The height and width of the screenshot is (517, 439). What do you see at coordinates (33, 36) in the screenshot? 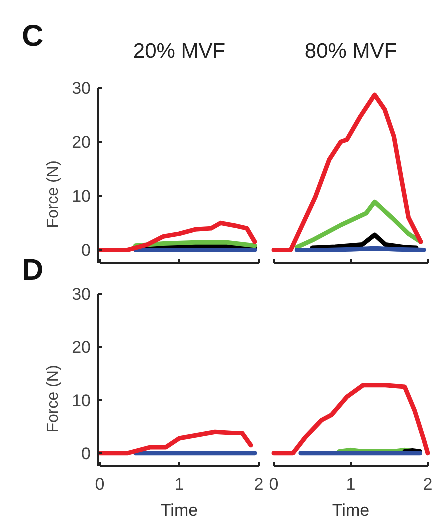
I see `text: C` at bounding box center [33, 36].